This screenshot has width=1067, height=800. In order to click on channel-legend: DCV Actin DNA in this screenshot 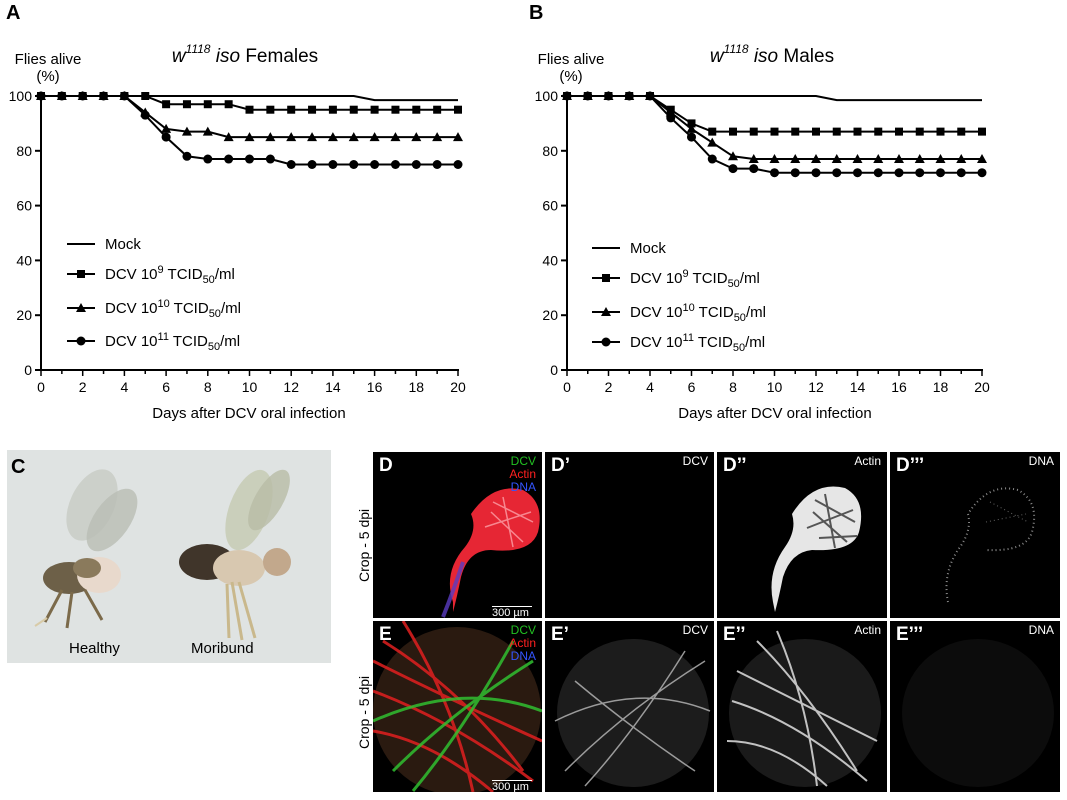, I will do `click(522, 474)`.